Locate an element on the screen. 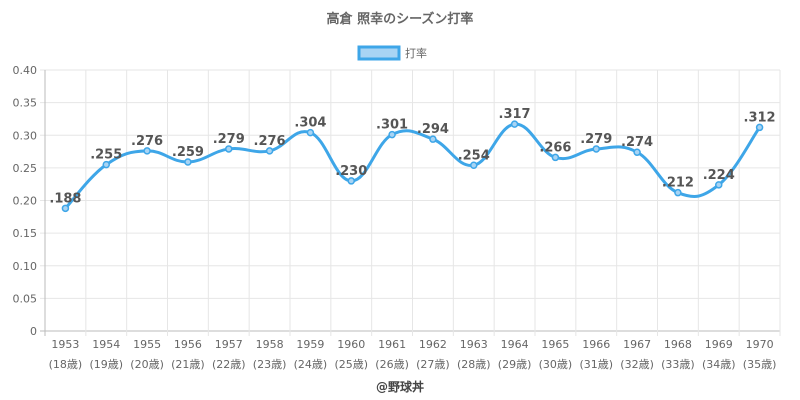 This screenshot has width=800, height=400. x-tick-label: 1954 is located at coordinates (106, 344).